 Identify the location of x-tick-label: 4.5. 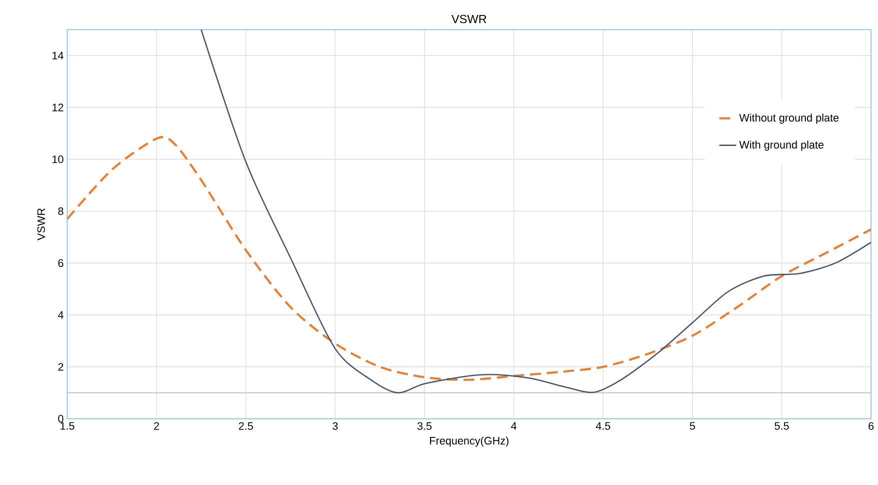
(603, 426).